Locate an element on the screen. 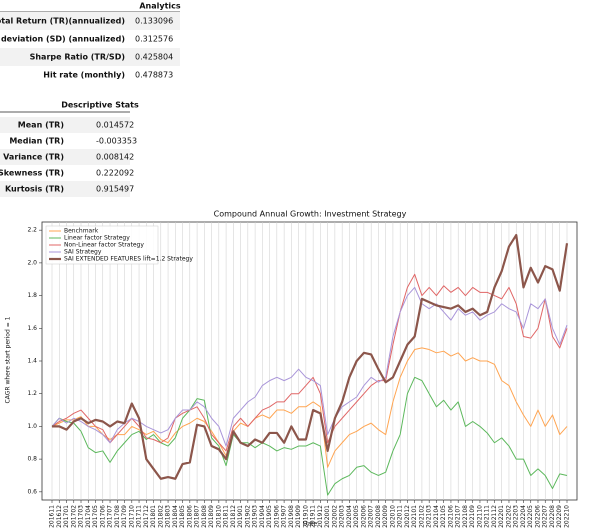 The height and width of the screenshot is (528, 600). row-value: 0.133096 is located at coordinates (154, 21).